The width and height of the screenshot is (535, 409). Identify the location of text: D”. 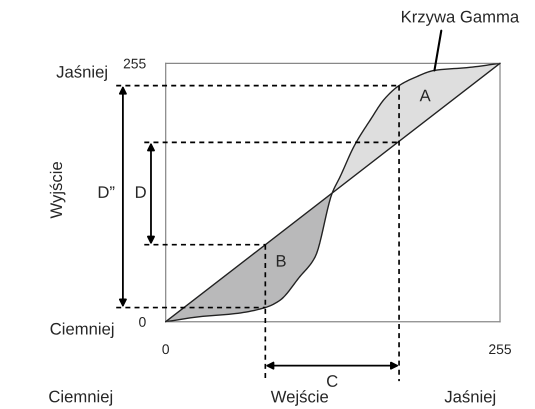
(106, 192).